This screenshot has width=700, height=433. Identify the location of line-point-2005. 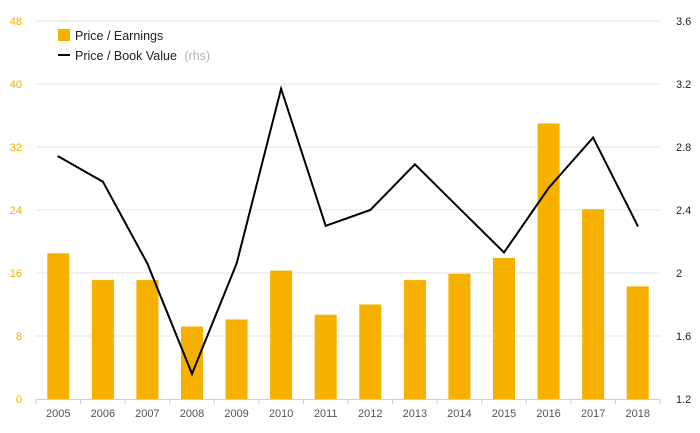
(58, 156).